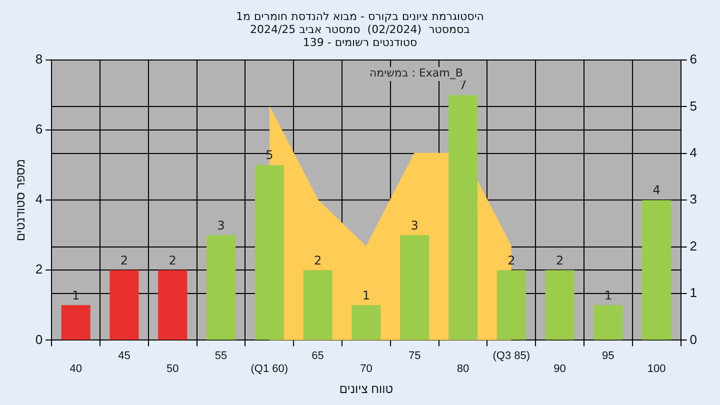  What do you see at coordinates (360, 16) in the screenshot?
I see `chart-title: היסטוגרמת ציונים בקורס - מבוא להנדסת חומרים מ1` at bounding box center [360, 16].